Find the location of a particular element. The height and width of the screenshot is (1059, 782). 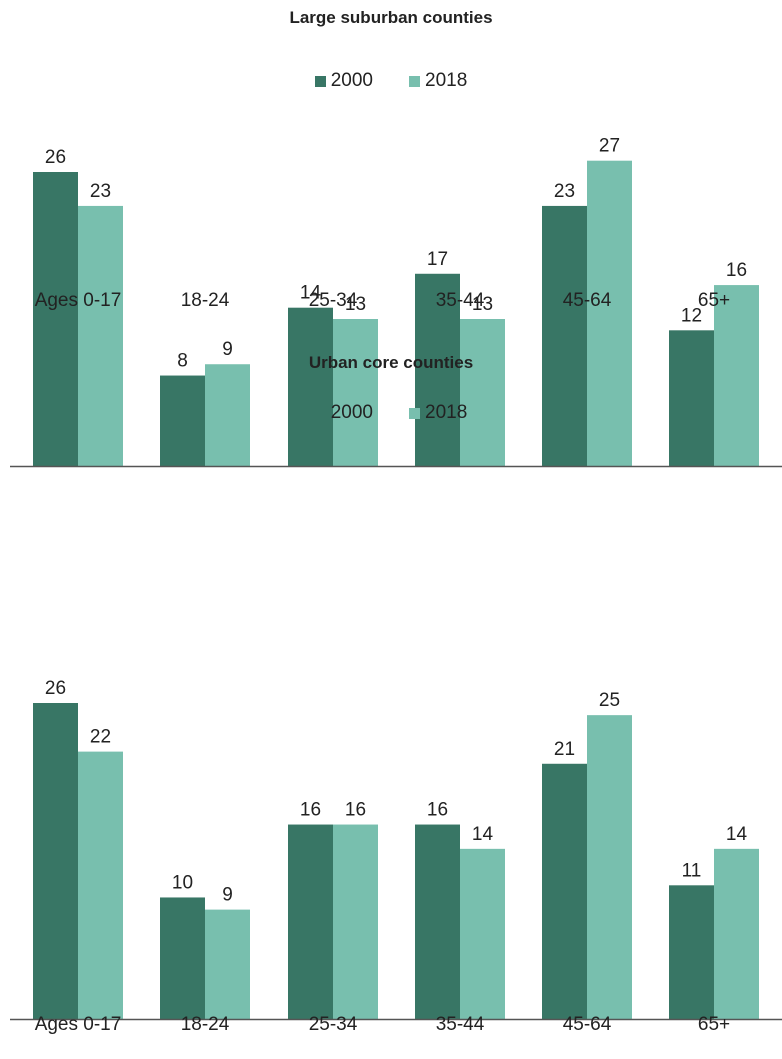

data-label-2000-25-34: 14 is located at coordinates (311, 293).